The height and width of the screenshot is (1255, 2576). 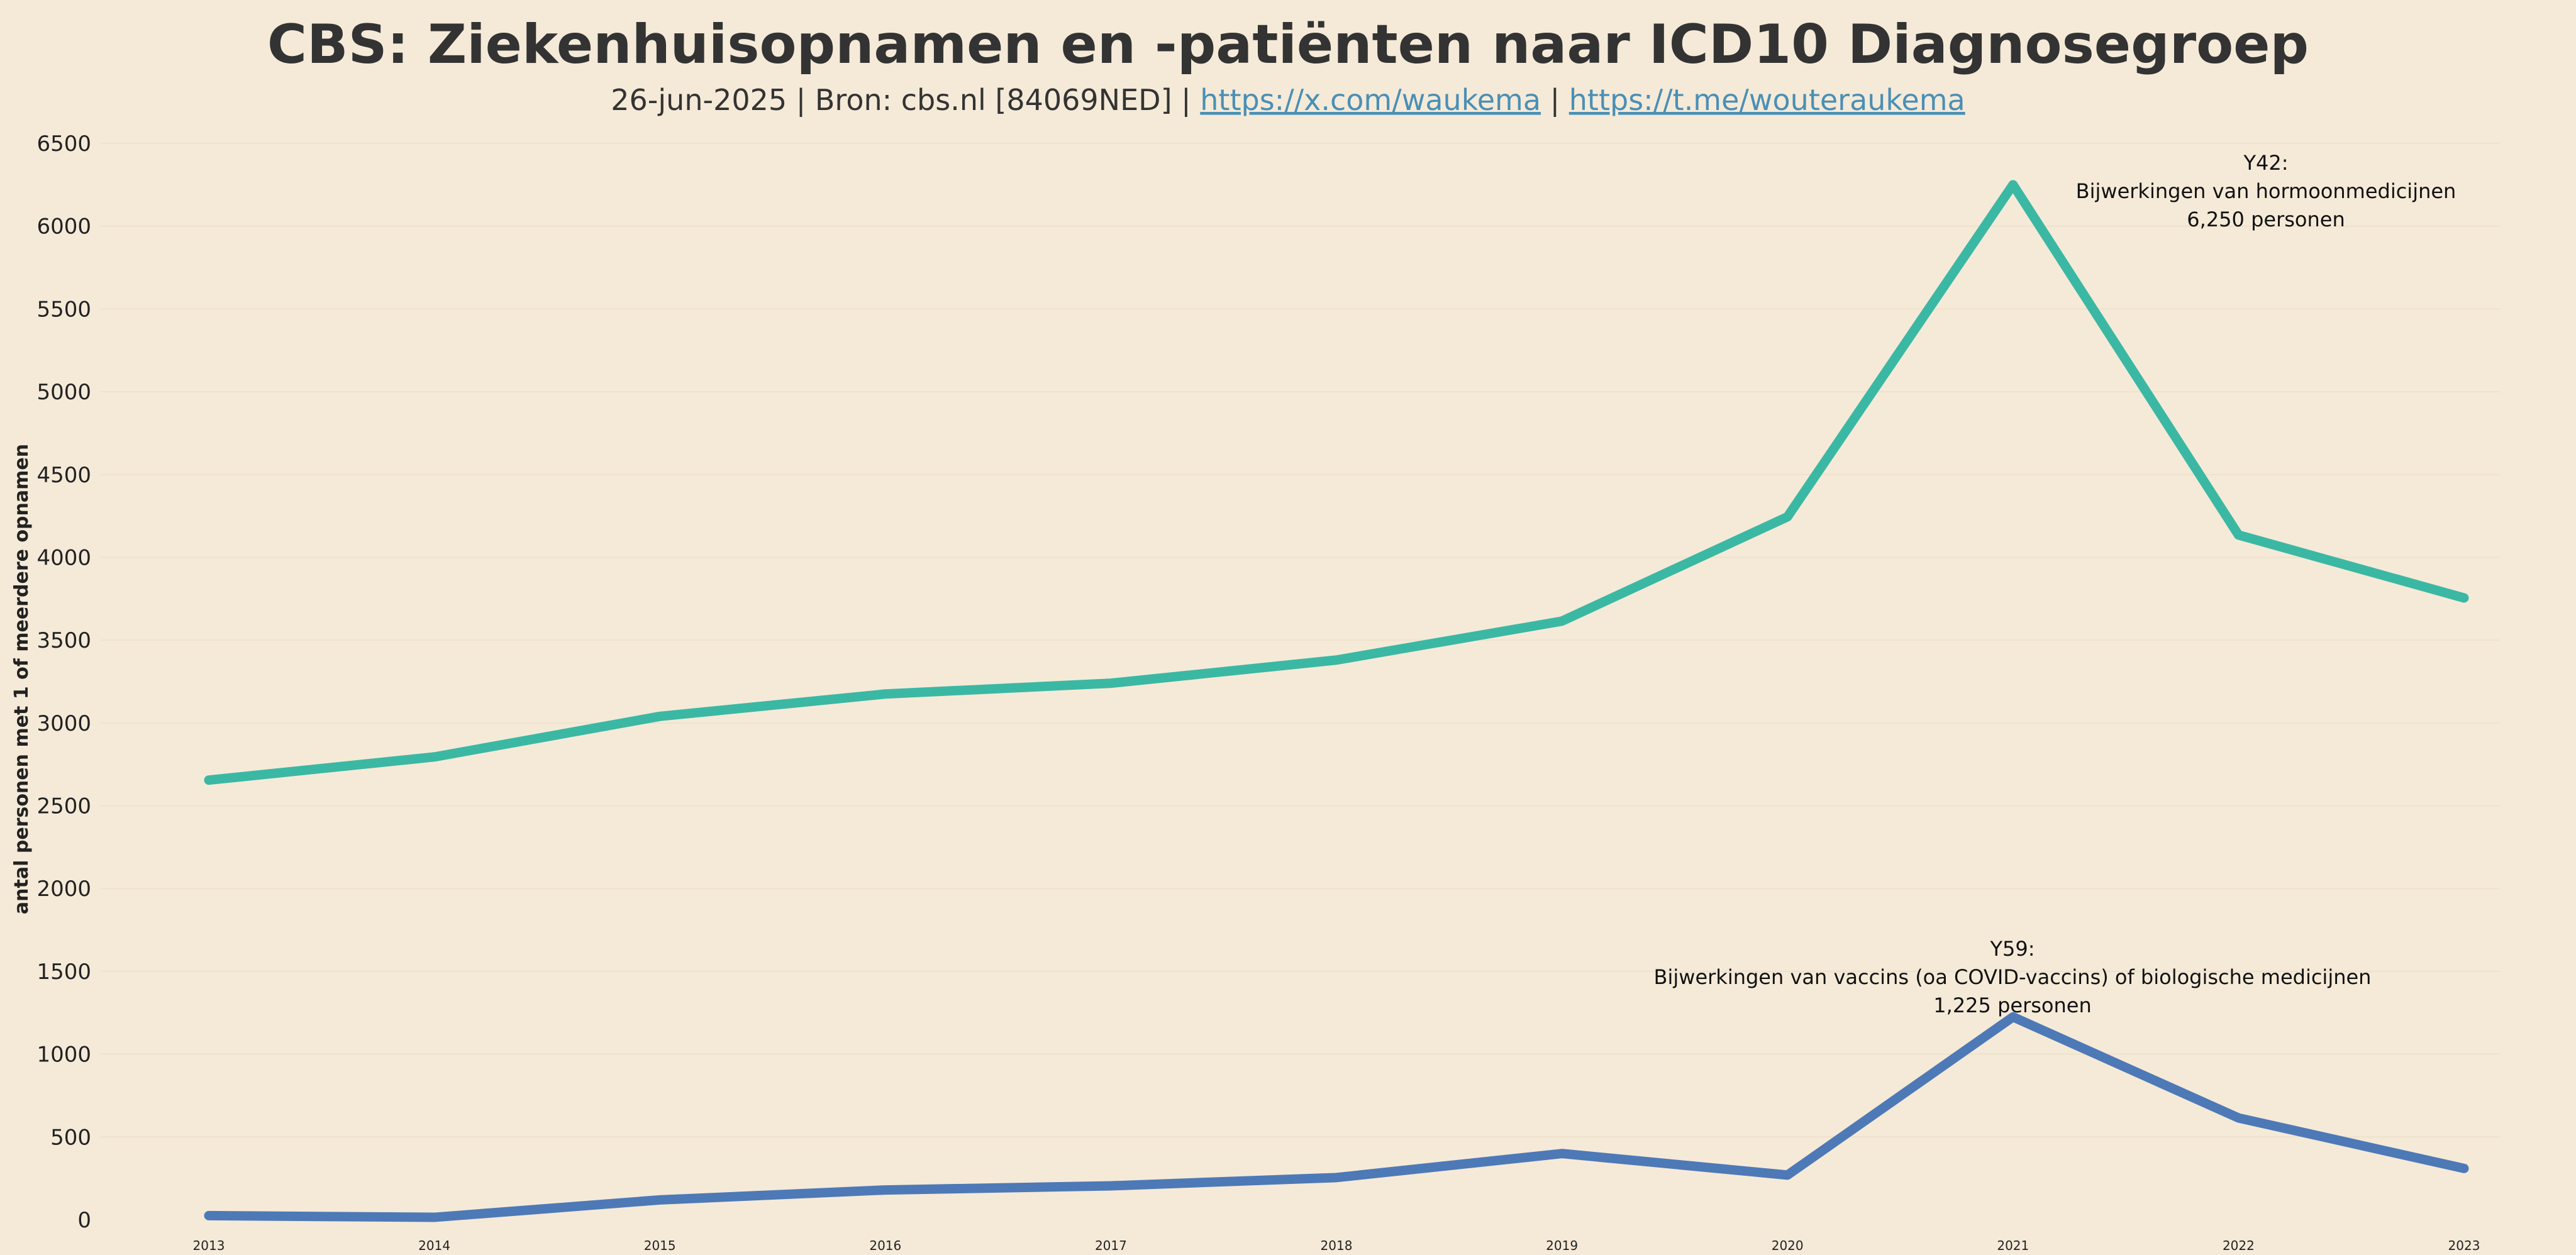 What do you see at coordinates (660, 1245) in the screenshot?
I see `x-tick-label: 2015` at bounding box center [660, 1245].